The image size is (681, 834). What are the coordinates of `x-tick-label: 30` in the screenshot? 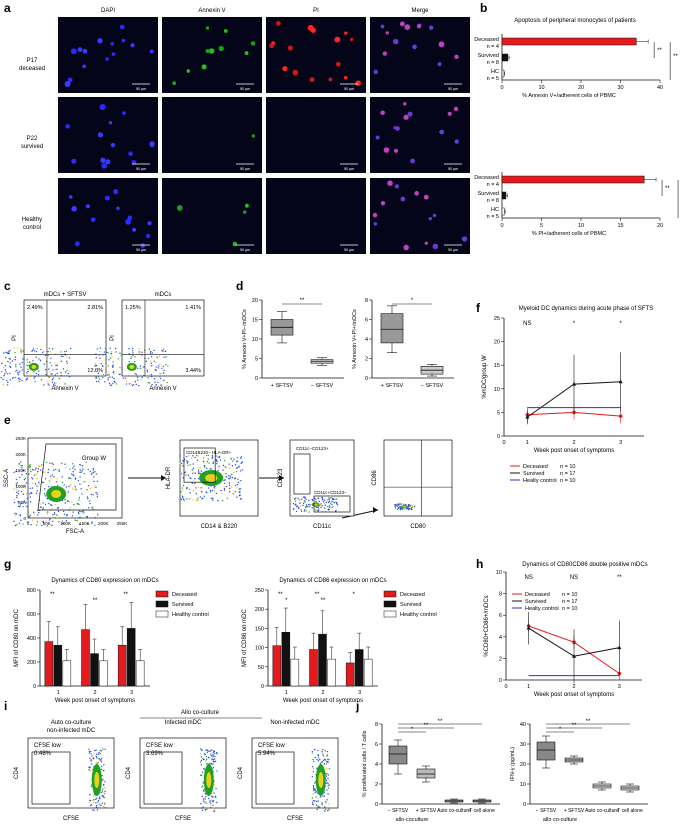 It's located at (620, 88).